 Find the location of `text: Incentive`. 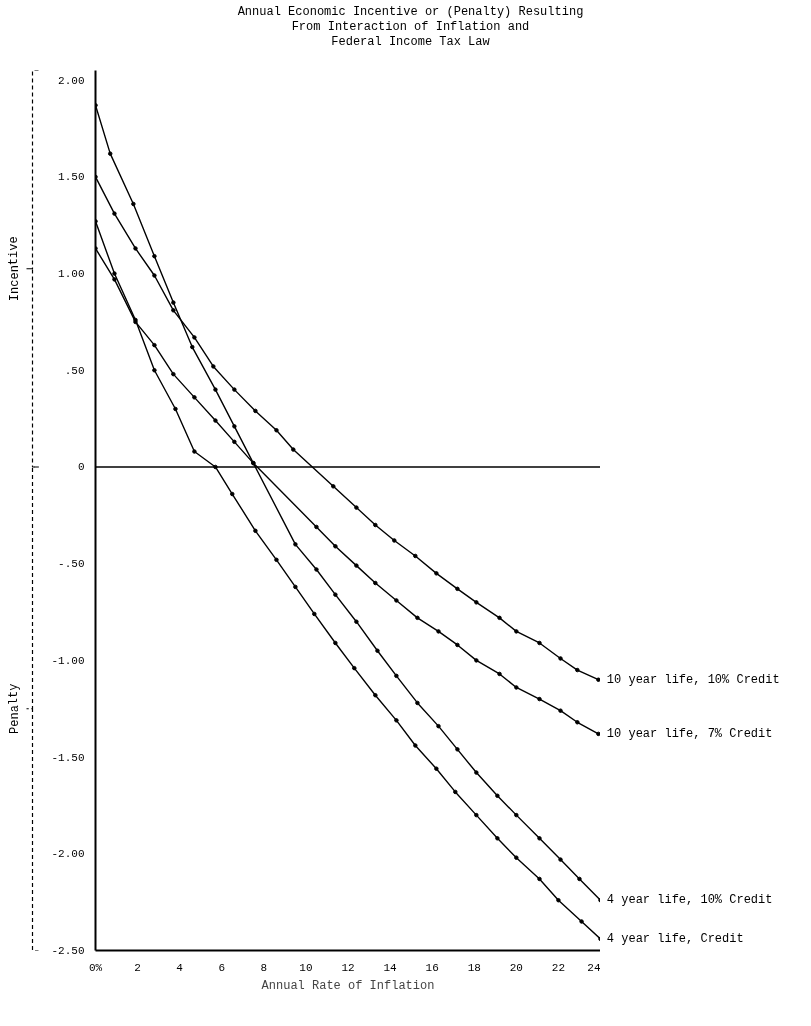

text: Incentive is located at coordinates (14, 269).